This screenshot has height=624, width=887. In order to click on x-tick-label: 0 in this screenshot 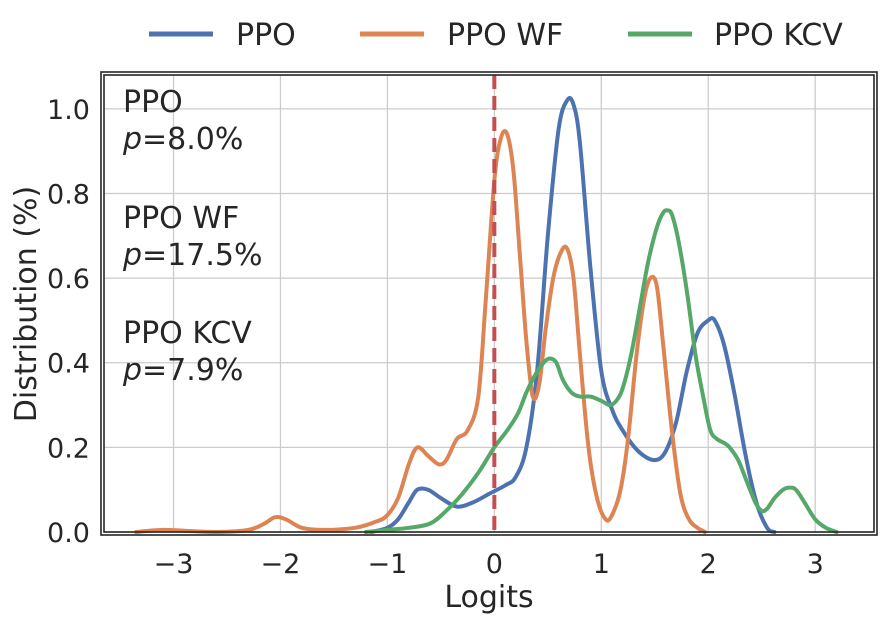, I will do `click(494, 564)`.